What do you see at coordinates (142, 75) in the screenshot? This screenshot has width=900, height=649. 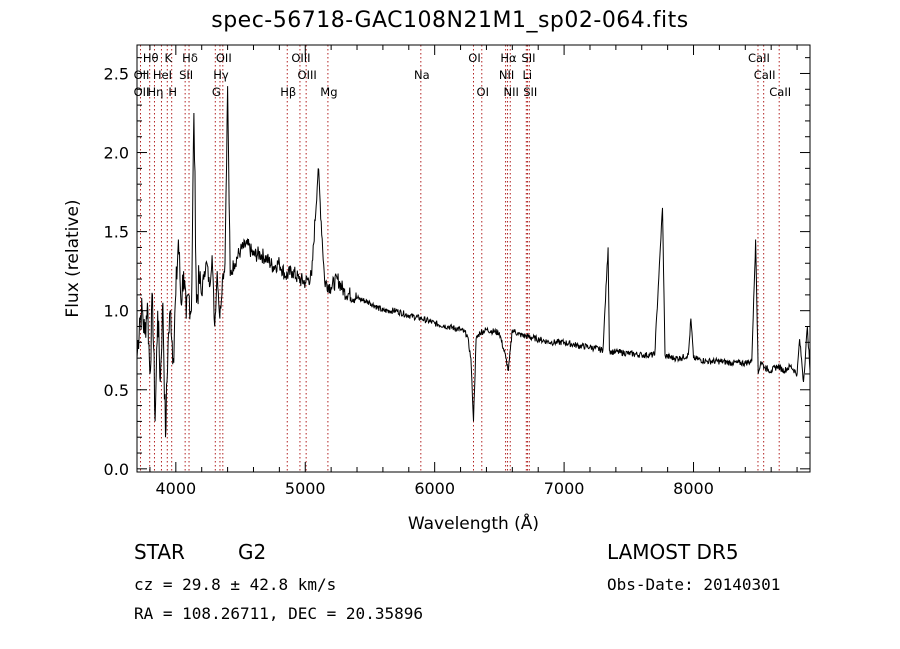 I see `marker-label-9: OII` at bounding box center [142, 75].